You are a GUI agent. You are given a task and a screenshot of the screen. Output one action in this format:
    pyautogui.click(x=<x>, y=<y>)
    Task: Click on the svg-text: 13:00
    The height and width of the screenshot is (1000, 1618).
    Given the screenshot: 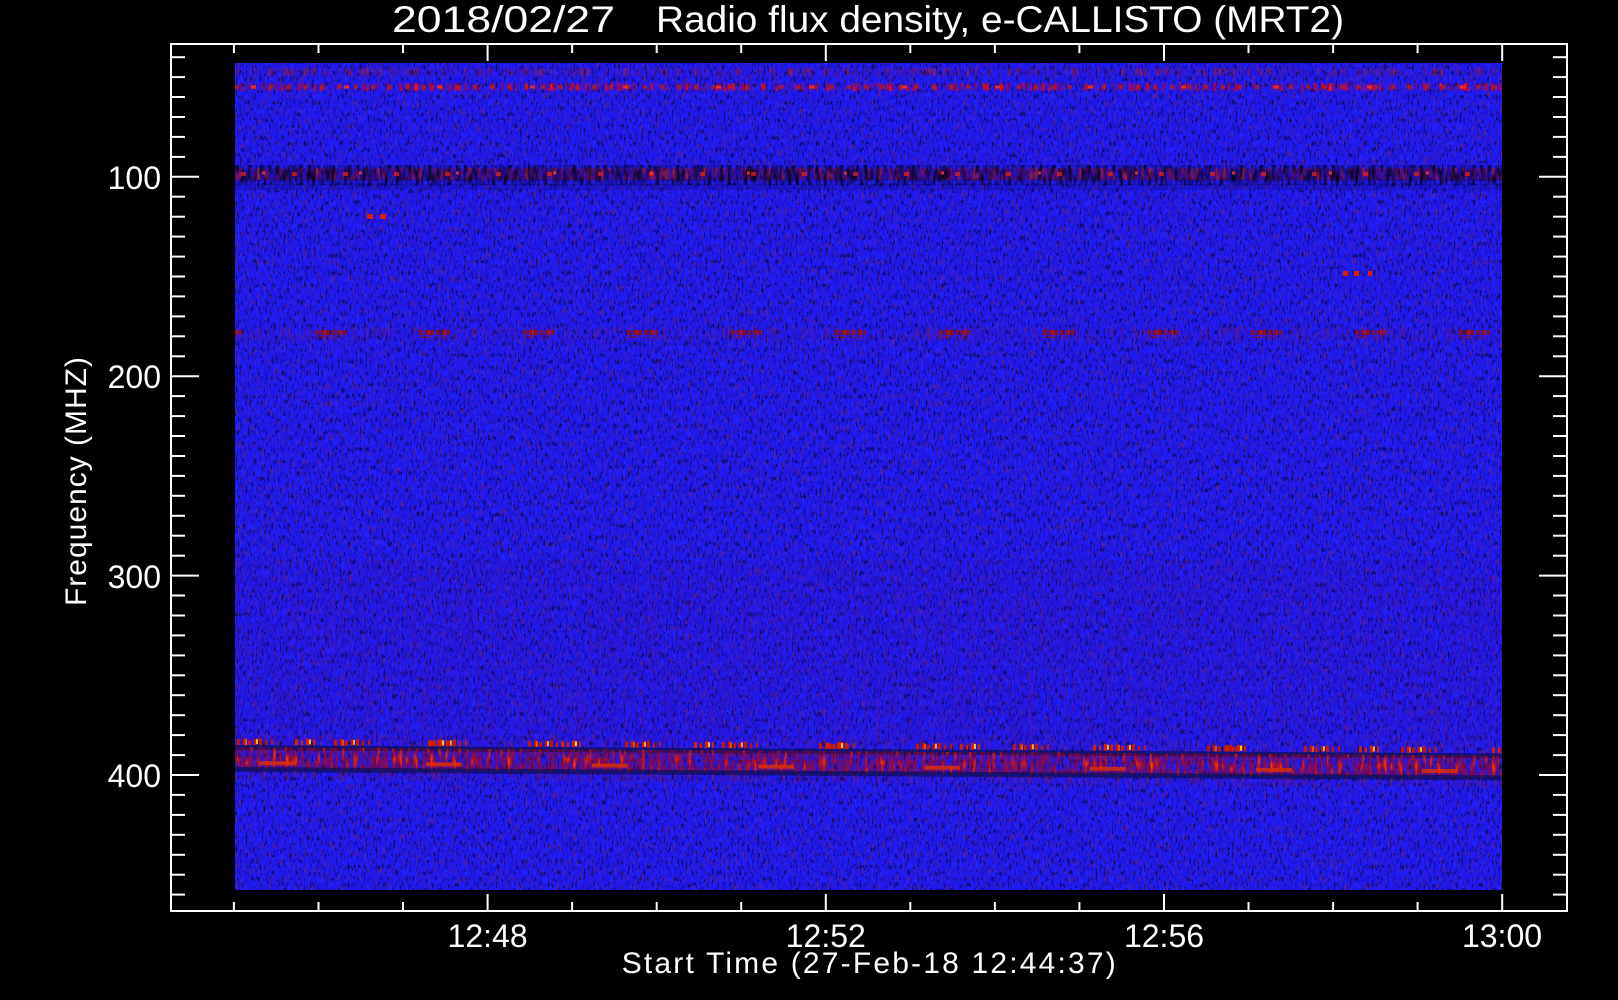 What is the action you would take?
    pyautogui.click(x=1502, y=936)
    